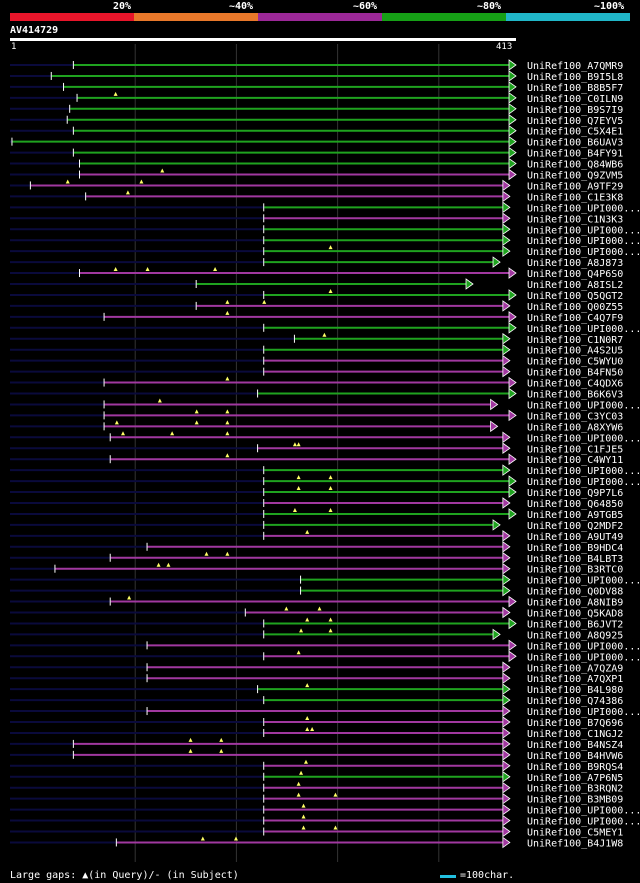 Image resolution: width=640 pixels, height=883 pixels. Describe the element at coordinates (609, 6) in the screenshot. I see `legend-label-100: ~100%` at that location.